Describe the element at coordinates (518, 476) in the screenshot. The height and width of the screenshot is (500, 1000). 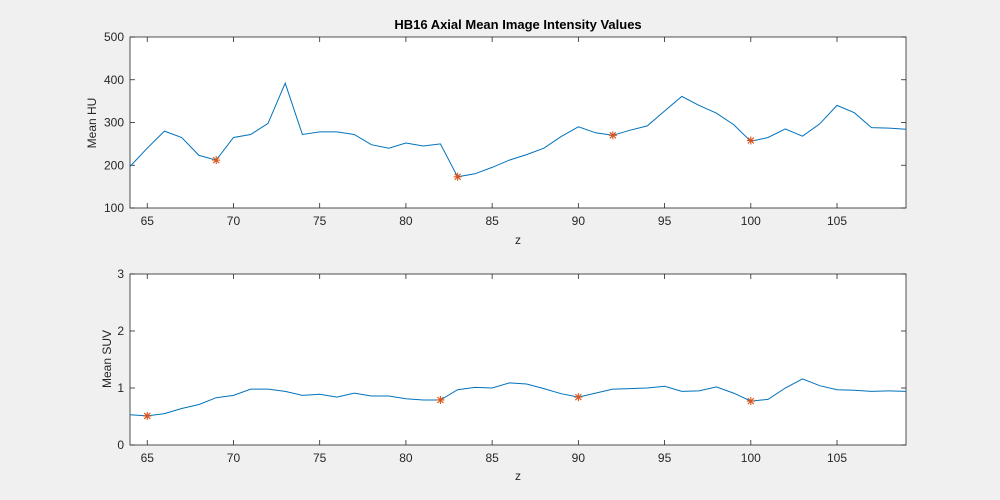
I see `x-axis-label-bottom: z` at that location.